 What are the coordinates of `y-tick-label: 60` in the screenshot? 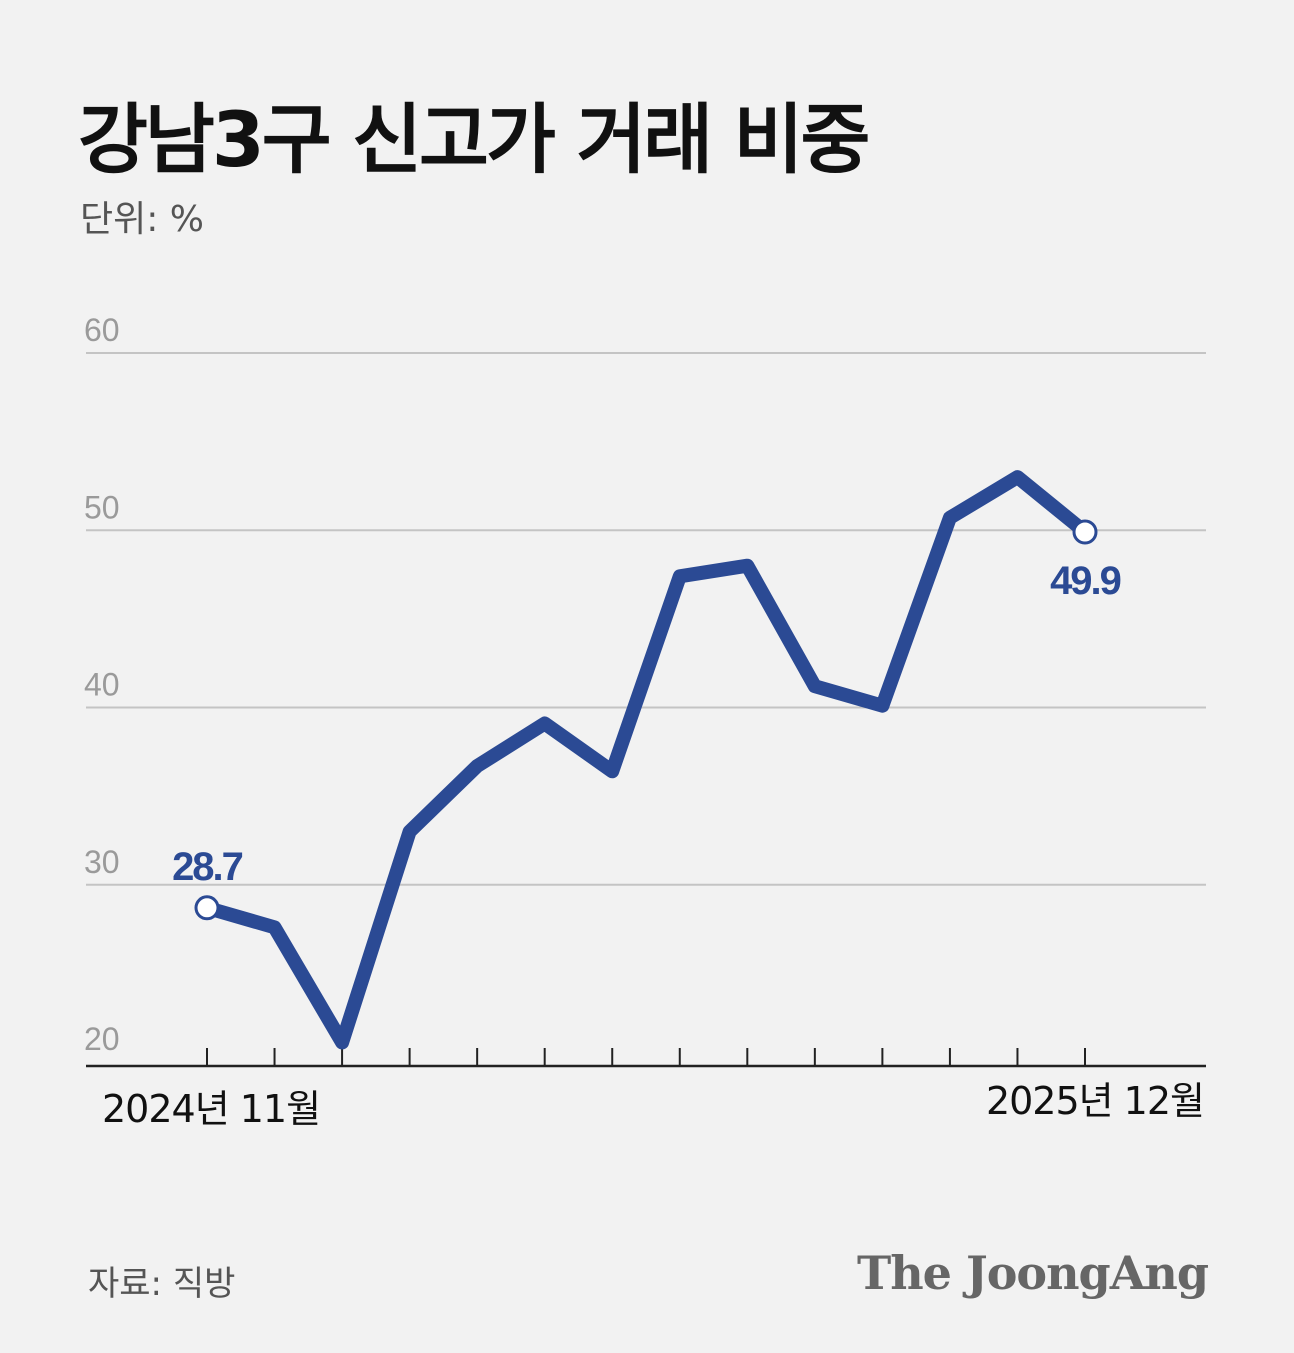 It's located at (102, 330).